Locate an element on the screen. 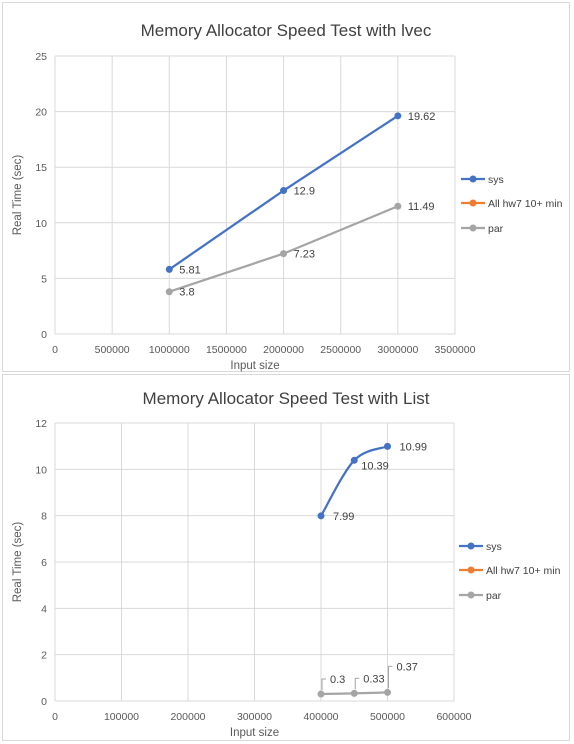 The image size is (574, 744). x-tick-label: 400000 is located at coordinates (320, 717).